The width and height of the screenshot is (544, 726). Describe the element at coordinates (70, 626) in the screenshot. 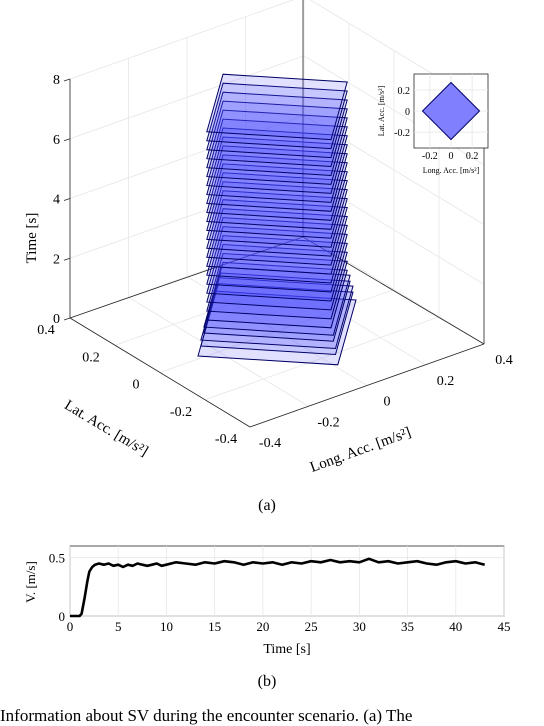

I see `x-tick-label-b: 0` at that location.